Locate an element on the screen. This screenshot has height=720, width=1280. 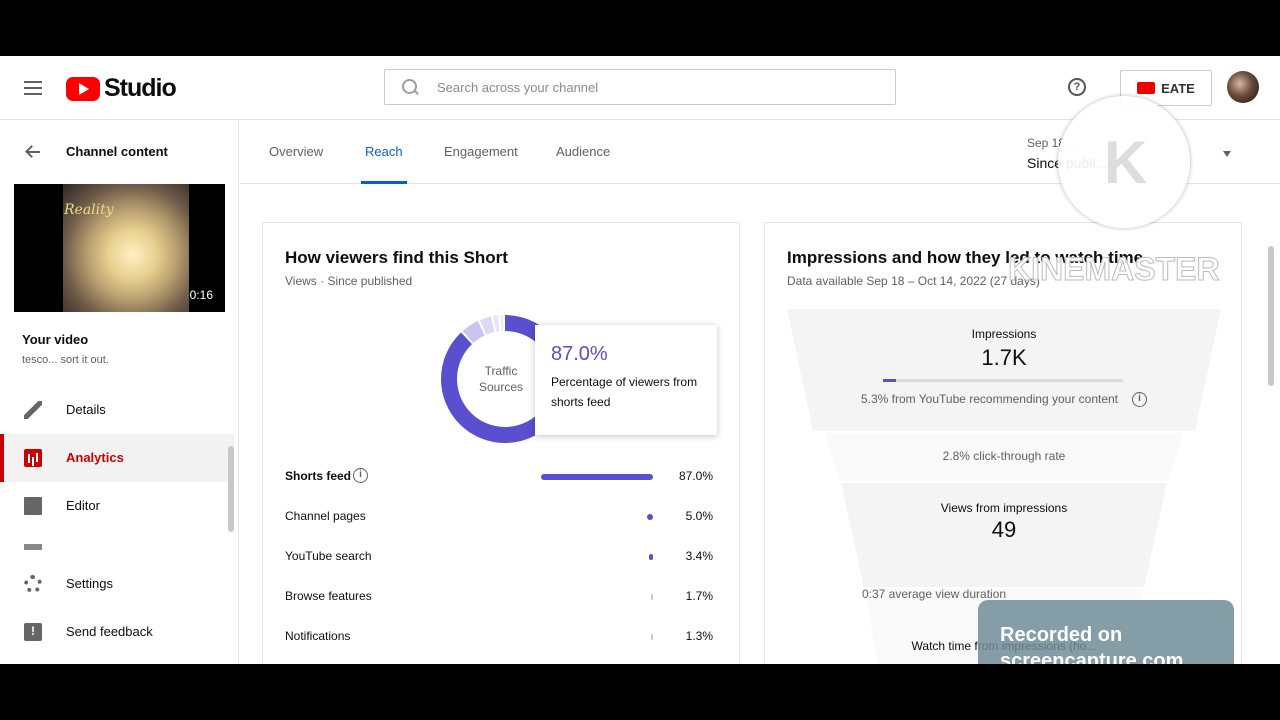
feedback-icon is located at coordinates (33, 632).